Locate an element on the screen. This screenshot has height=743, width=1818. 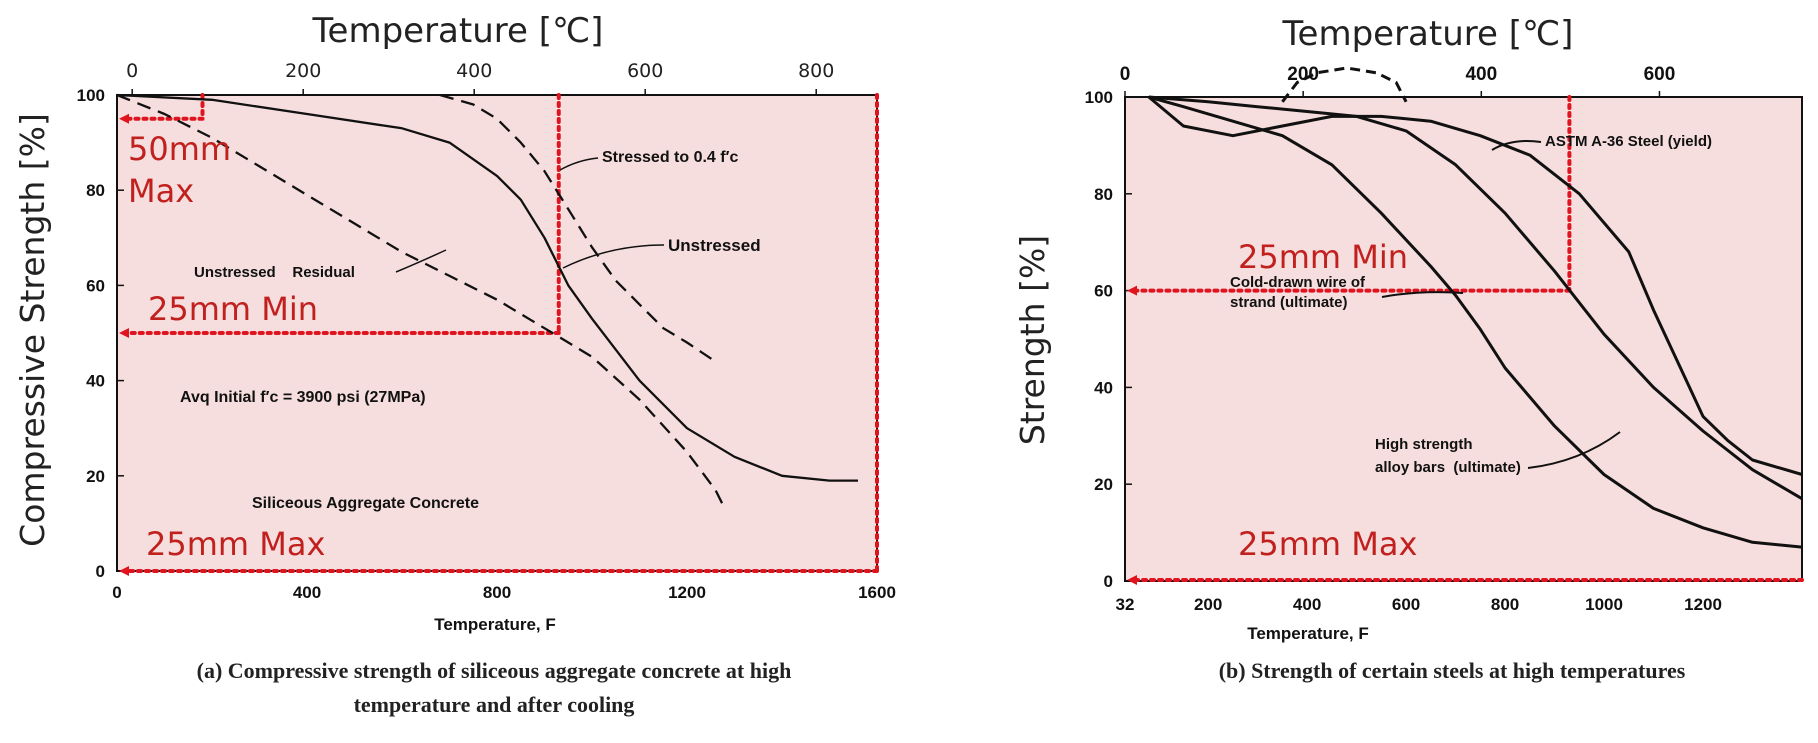
panel-b-y-tick-label: 100 is located at coordinates (1099, 97).